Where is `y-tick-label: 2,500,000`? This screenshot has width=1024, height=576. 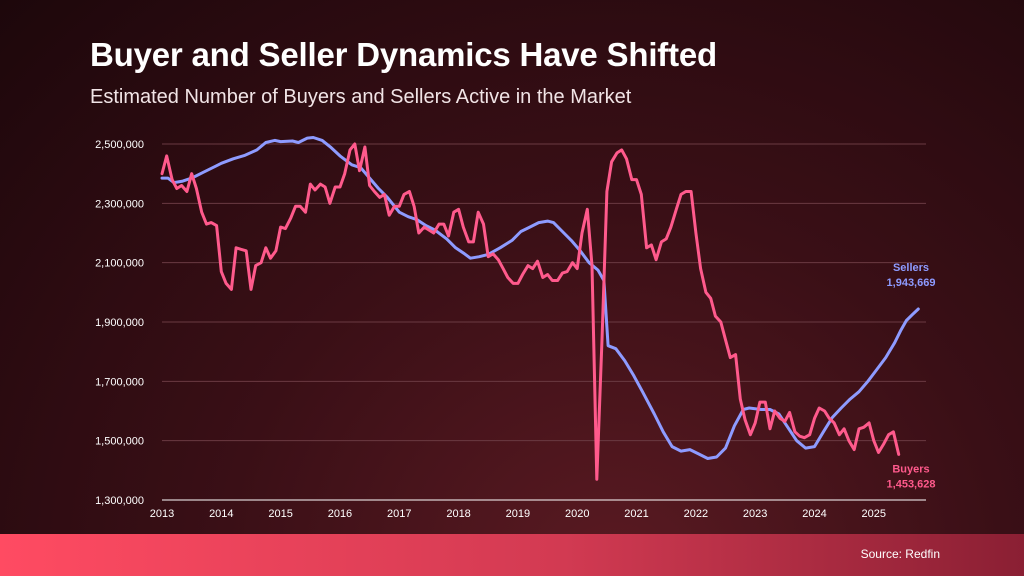 y-tick-label: 2,500,000 is located at coordinates (119, 145).